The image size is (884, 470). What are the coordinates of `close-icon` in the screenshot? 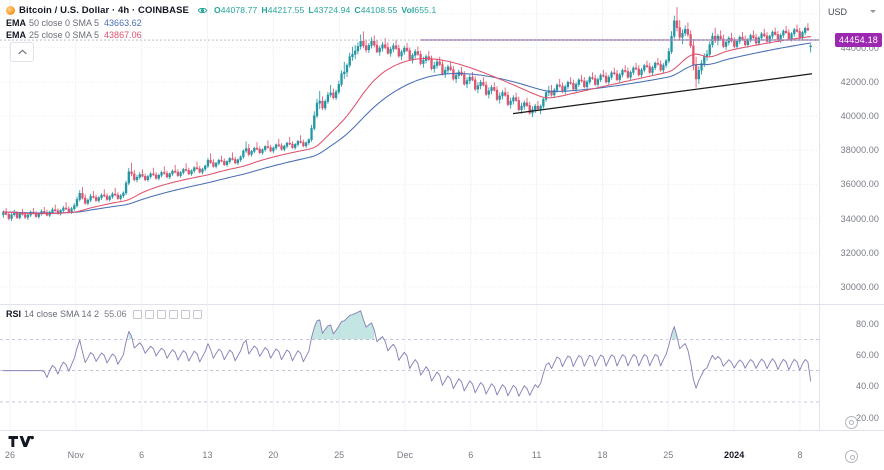 It's located at (197, 314).